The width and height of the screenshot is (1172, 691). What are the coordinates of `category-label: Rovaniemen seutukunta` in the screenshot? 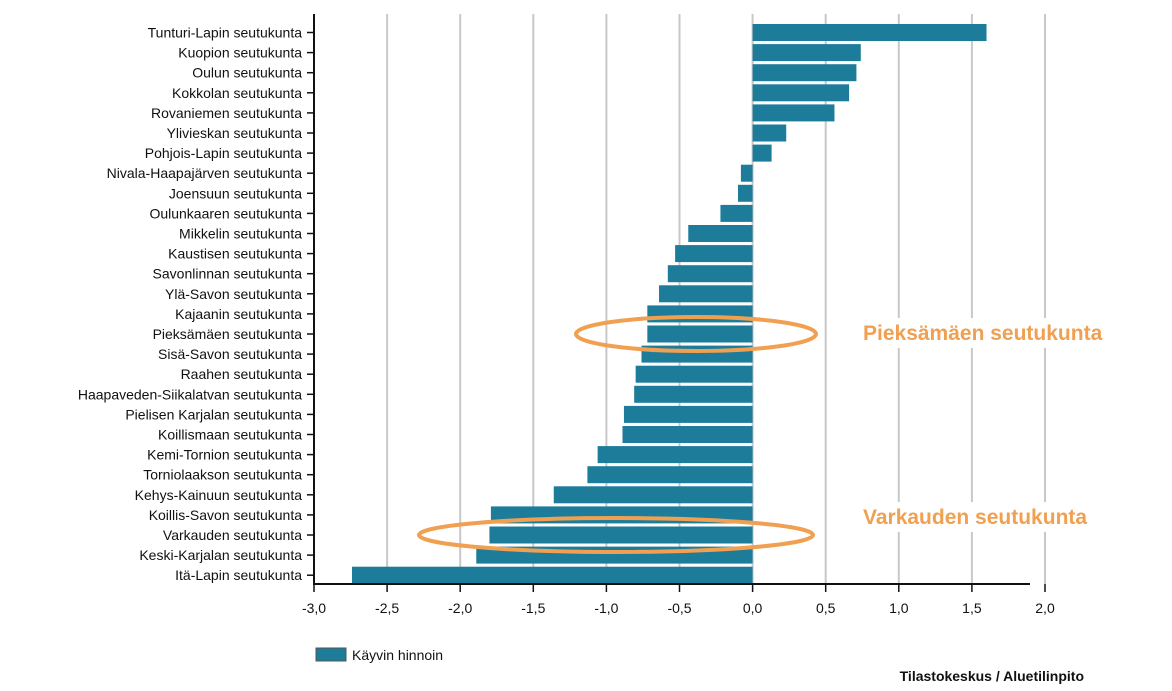 It's located at (226, 113).